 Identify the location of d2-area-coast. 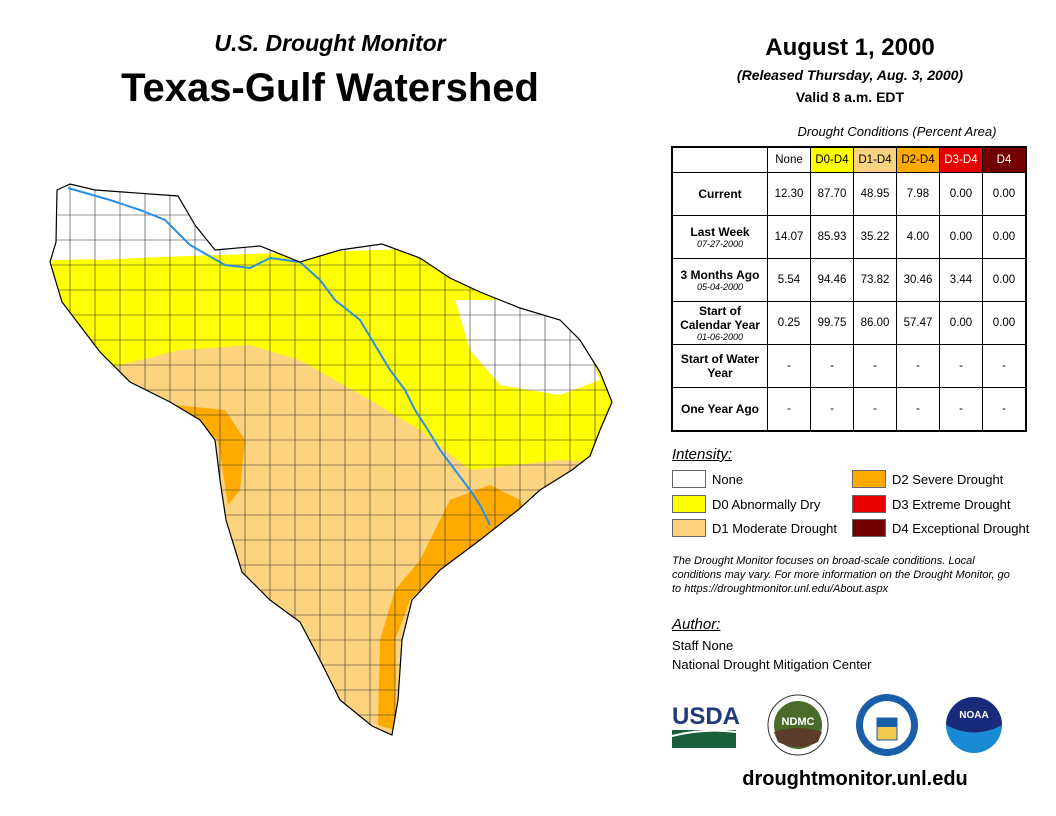
(454, 607).